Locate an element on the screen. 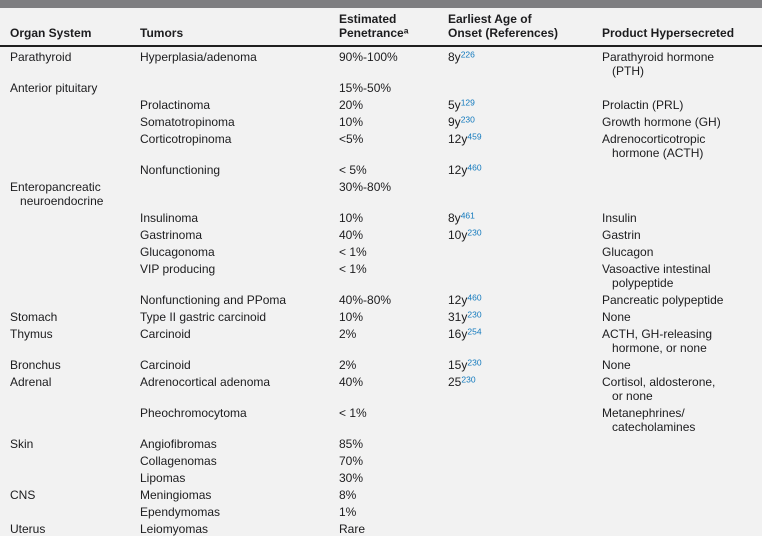 This screenshot has height=536, width=762. product-value: Growth hormone (GH) is located at coordinates (661, 122).